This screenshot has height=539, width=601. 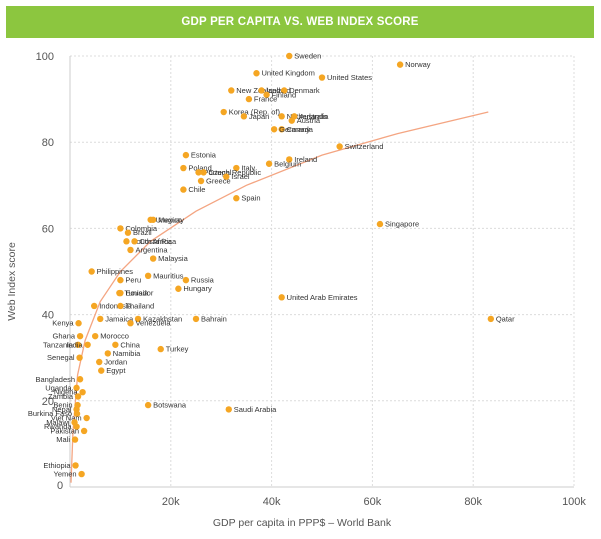 I want to click on point-label: South Africa, so click(x=151, y=241).